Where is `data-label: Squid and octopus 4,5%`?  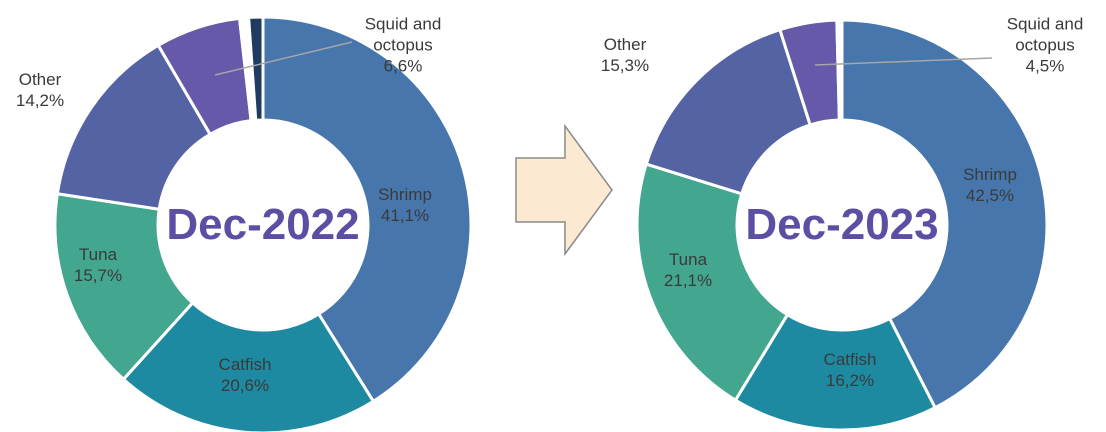 data-label: Squid and octopus 4,5% is located at coordinates (1045, 45).